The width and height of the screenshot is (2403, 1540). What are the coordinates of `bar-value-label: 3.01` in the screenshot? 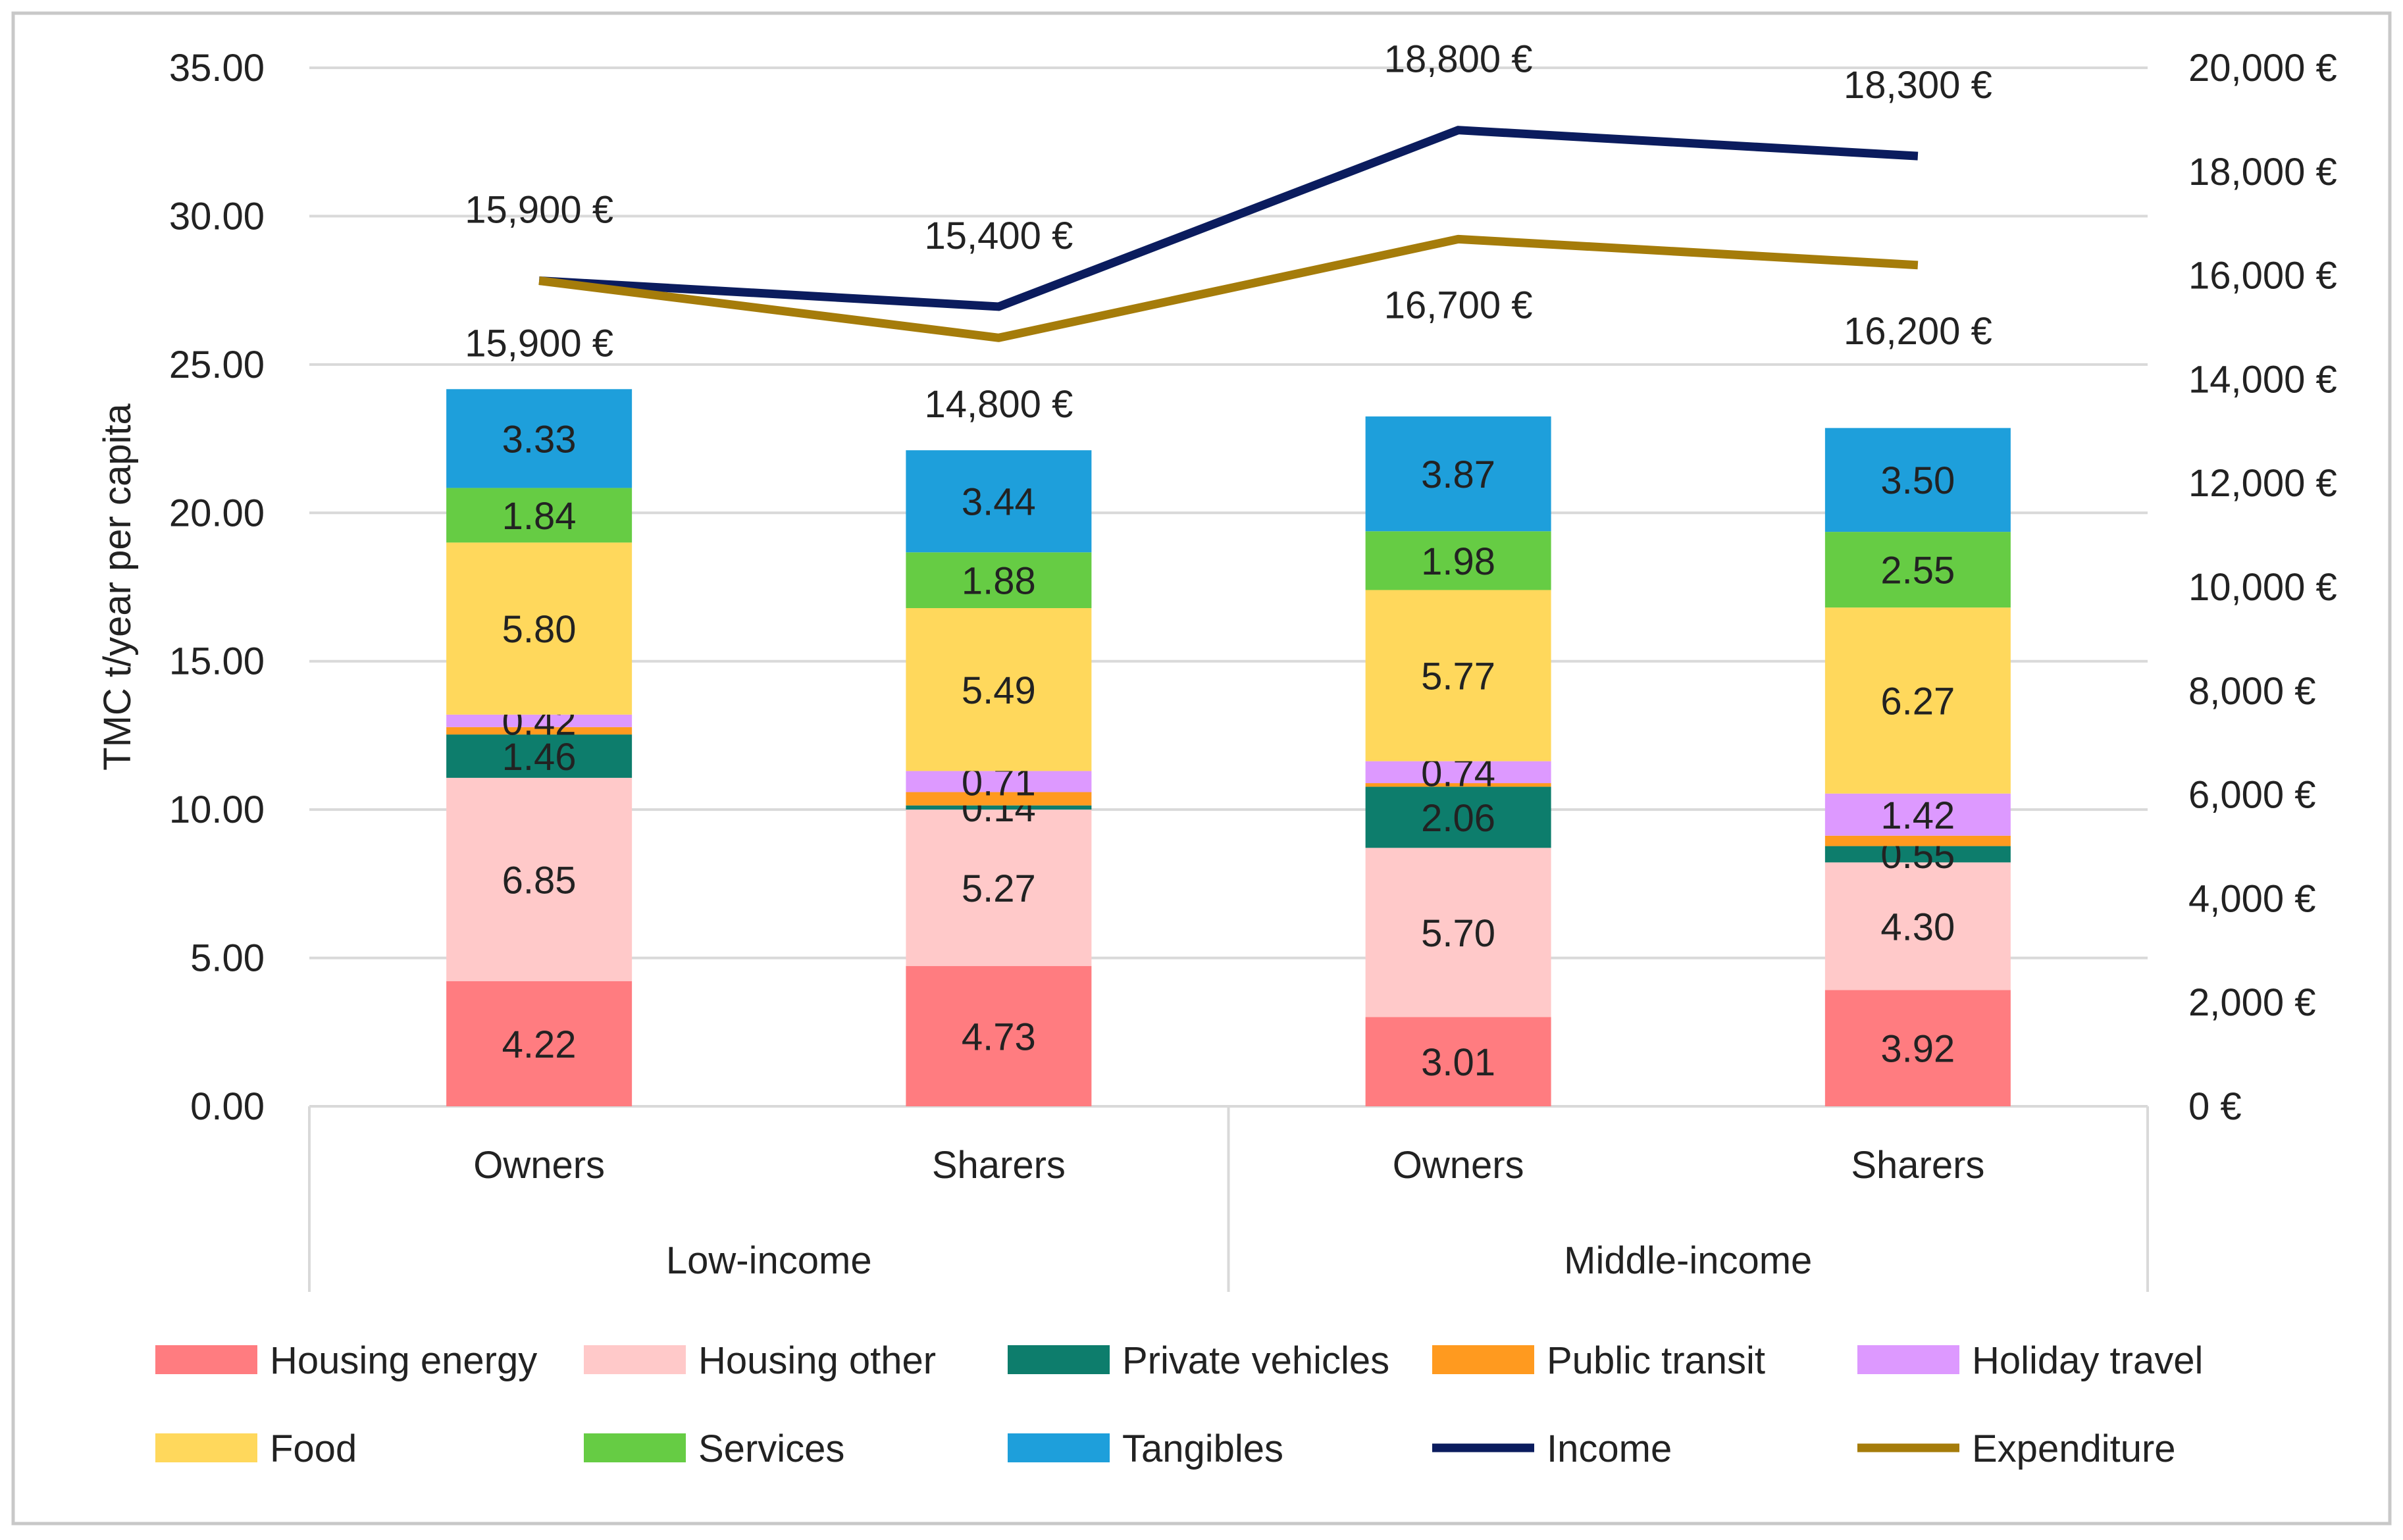 It's located at (1458, 1062).